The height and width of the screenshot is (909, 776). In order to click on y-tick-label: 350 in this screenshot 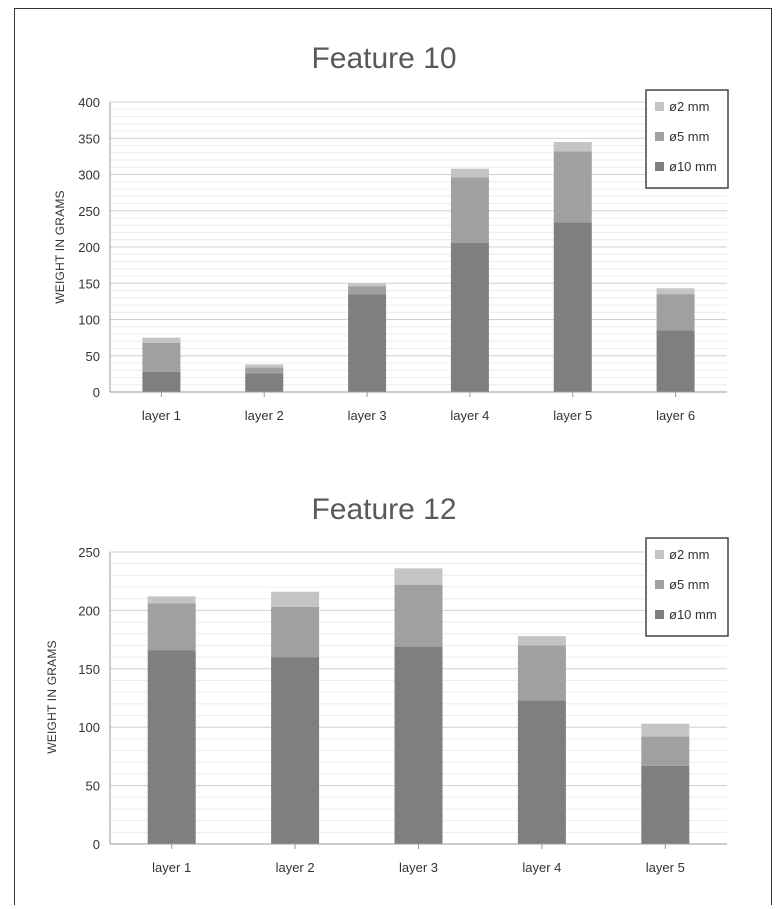, I will do `click(89, 138)`.